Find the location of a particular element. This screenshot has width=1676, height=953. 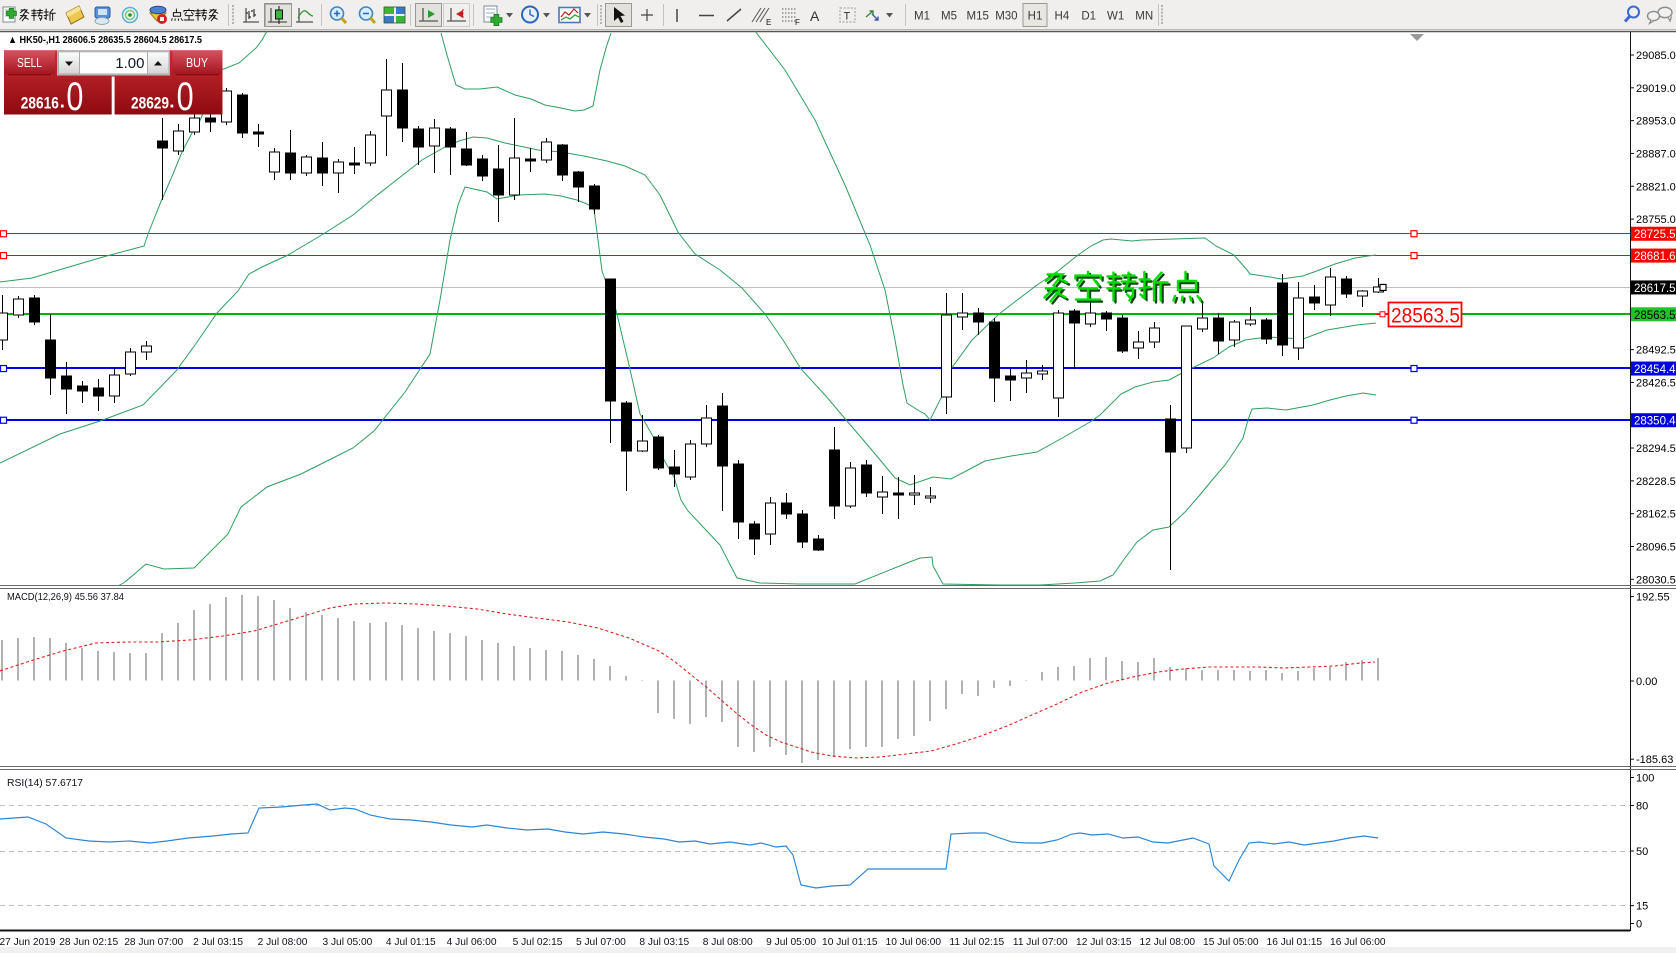

svg-text: 8 Jul 08:00 is located at coordinates (728, 942).